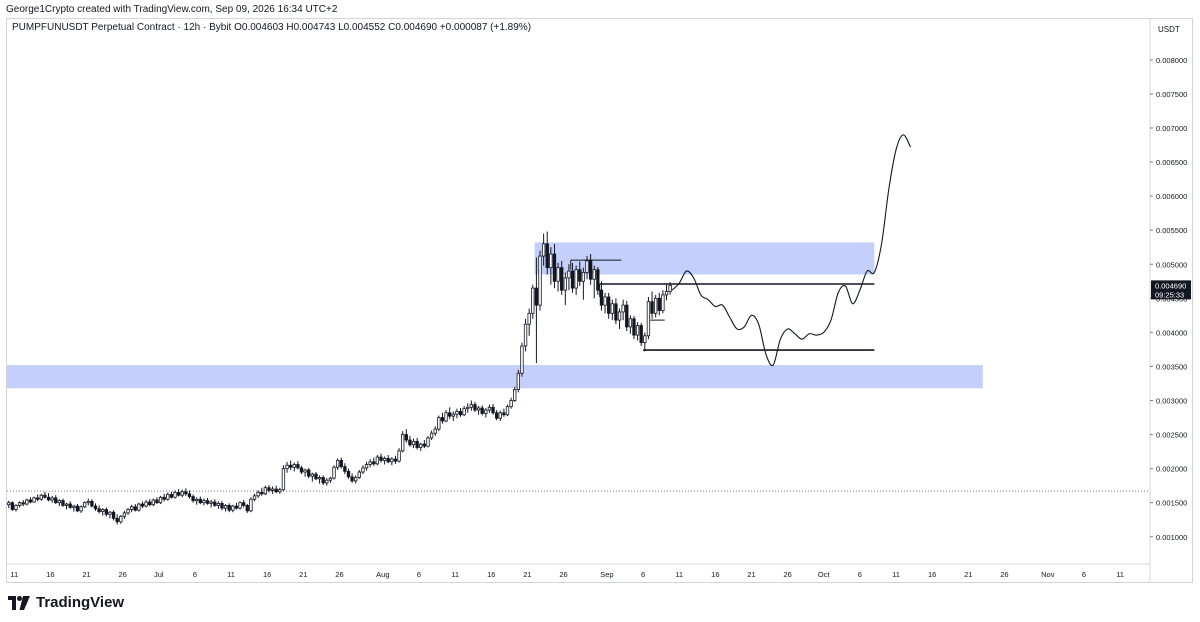 The height and width of the screenshot is (622, 1200). I want to click on projection-path, so click(791, 250).